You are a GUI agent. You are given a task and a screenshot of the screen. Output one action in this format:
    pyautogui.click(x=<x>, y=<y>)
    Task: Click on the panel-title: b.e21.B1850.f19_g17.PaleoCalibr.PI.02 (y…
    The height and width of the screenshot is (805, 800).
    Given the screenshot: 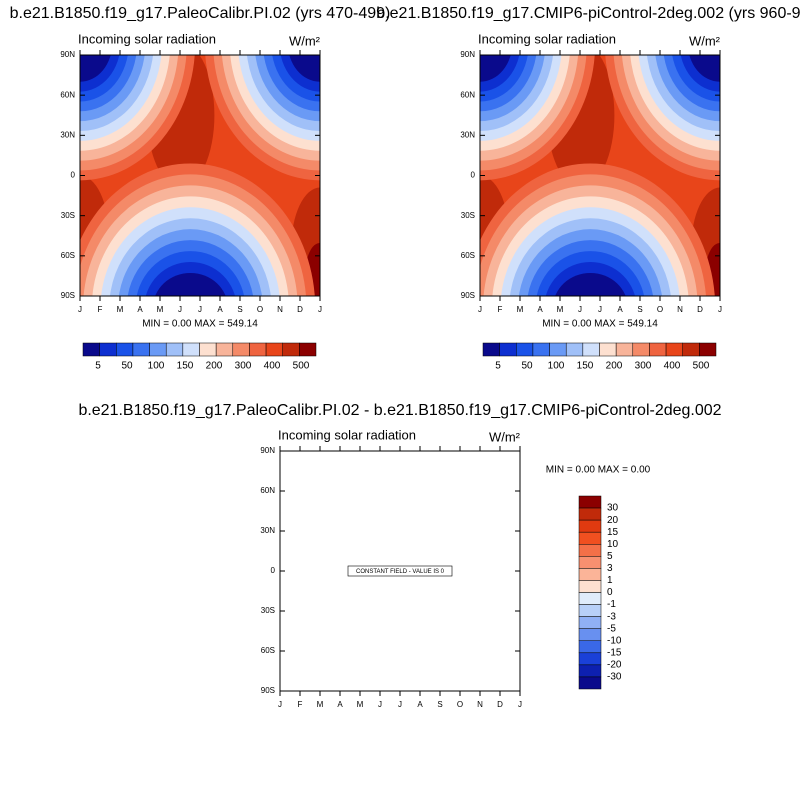 What is the action you would take?
    pyautogui.click(x=200, y=13)
    